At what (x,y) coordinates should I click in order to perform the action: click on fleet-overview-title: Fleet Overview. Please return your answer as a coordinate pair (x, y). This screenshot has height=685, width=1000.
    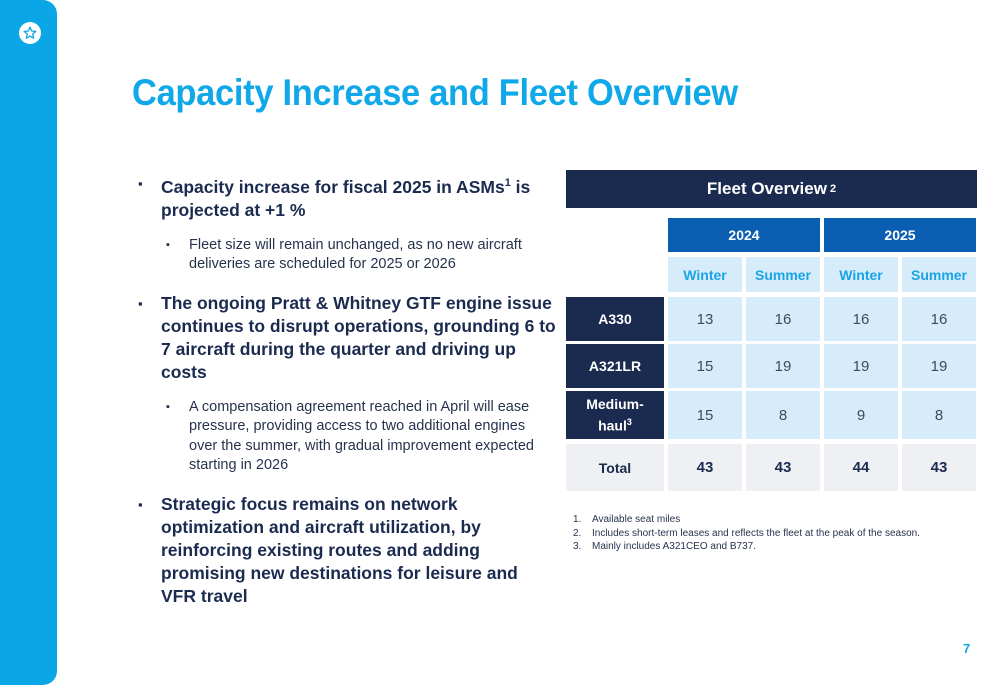
    Looking at the image, I should click on (766, 188).